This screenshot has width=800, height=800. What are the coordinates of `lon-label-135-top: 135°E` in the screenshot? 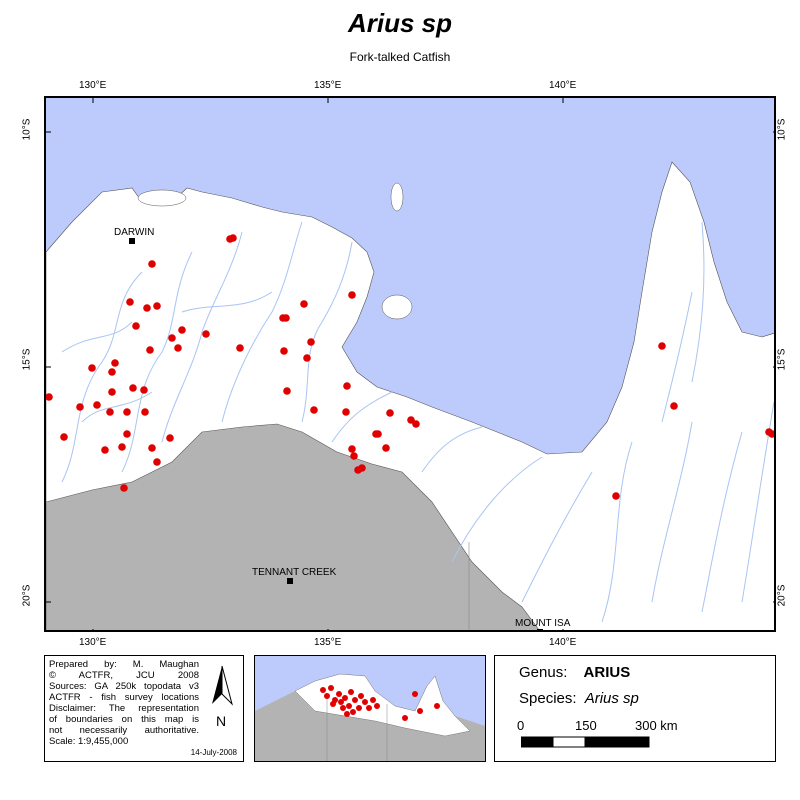 It's located at (328, 85).